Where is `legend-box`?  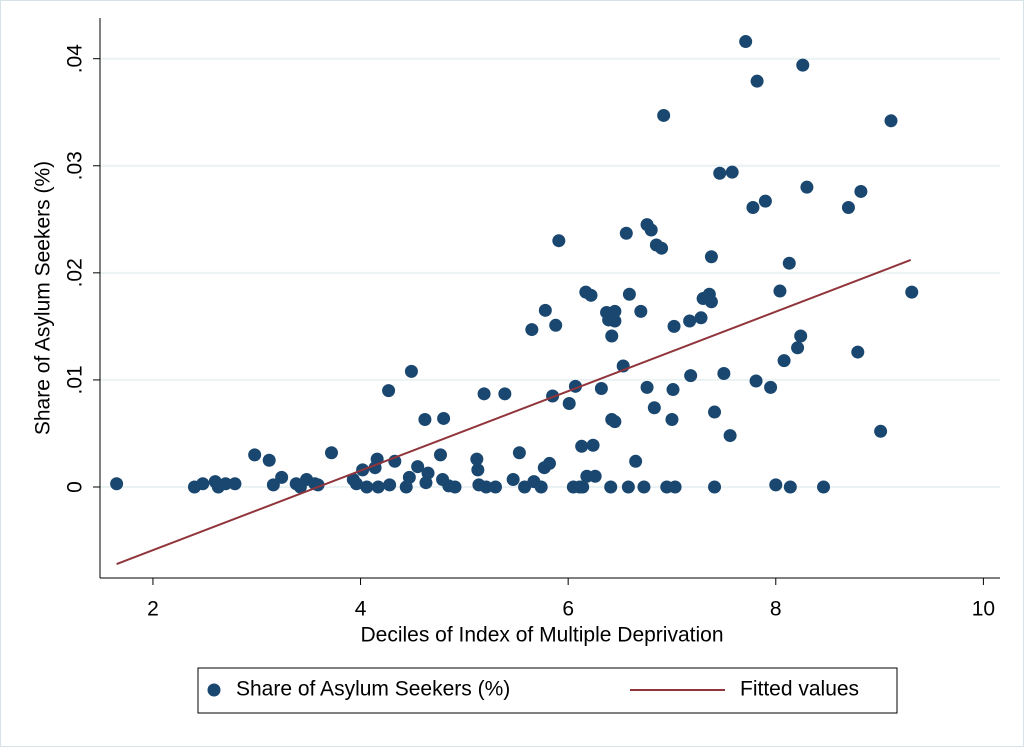
legend-box is located at coordinates (547, 690).